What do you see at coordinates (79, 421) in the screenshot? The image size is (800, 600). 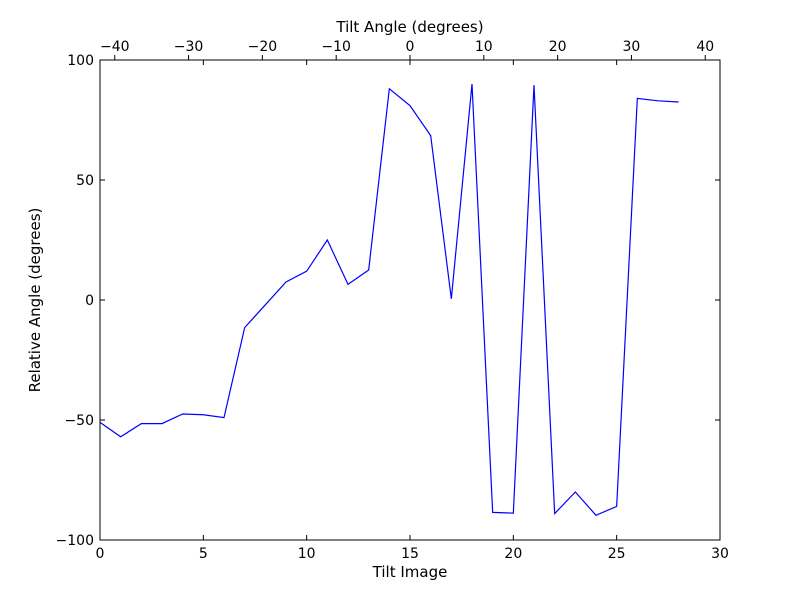 I see `y-tick-label: −50` at bounding box center [79, 421].